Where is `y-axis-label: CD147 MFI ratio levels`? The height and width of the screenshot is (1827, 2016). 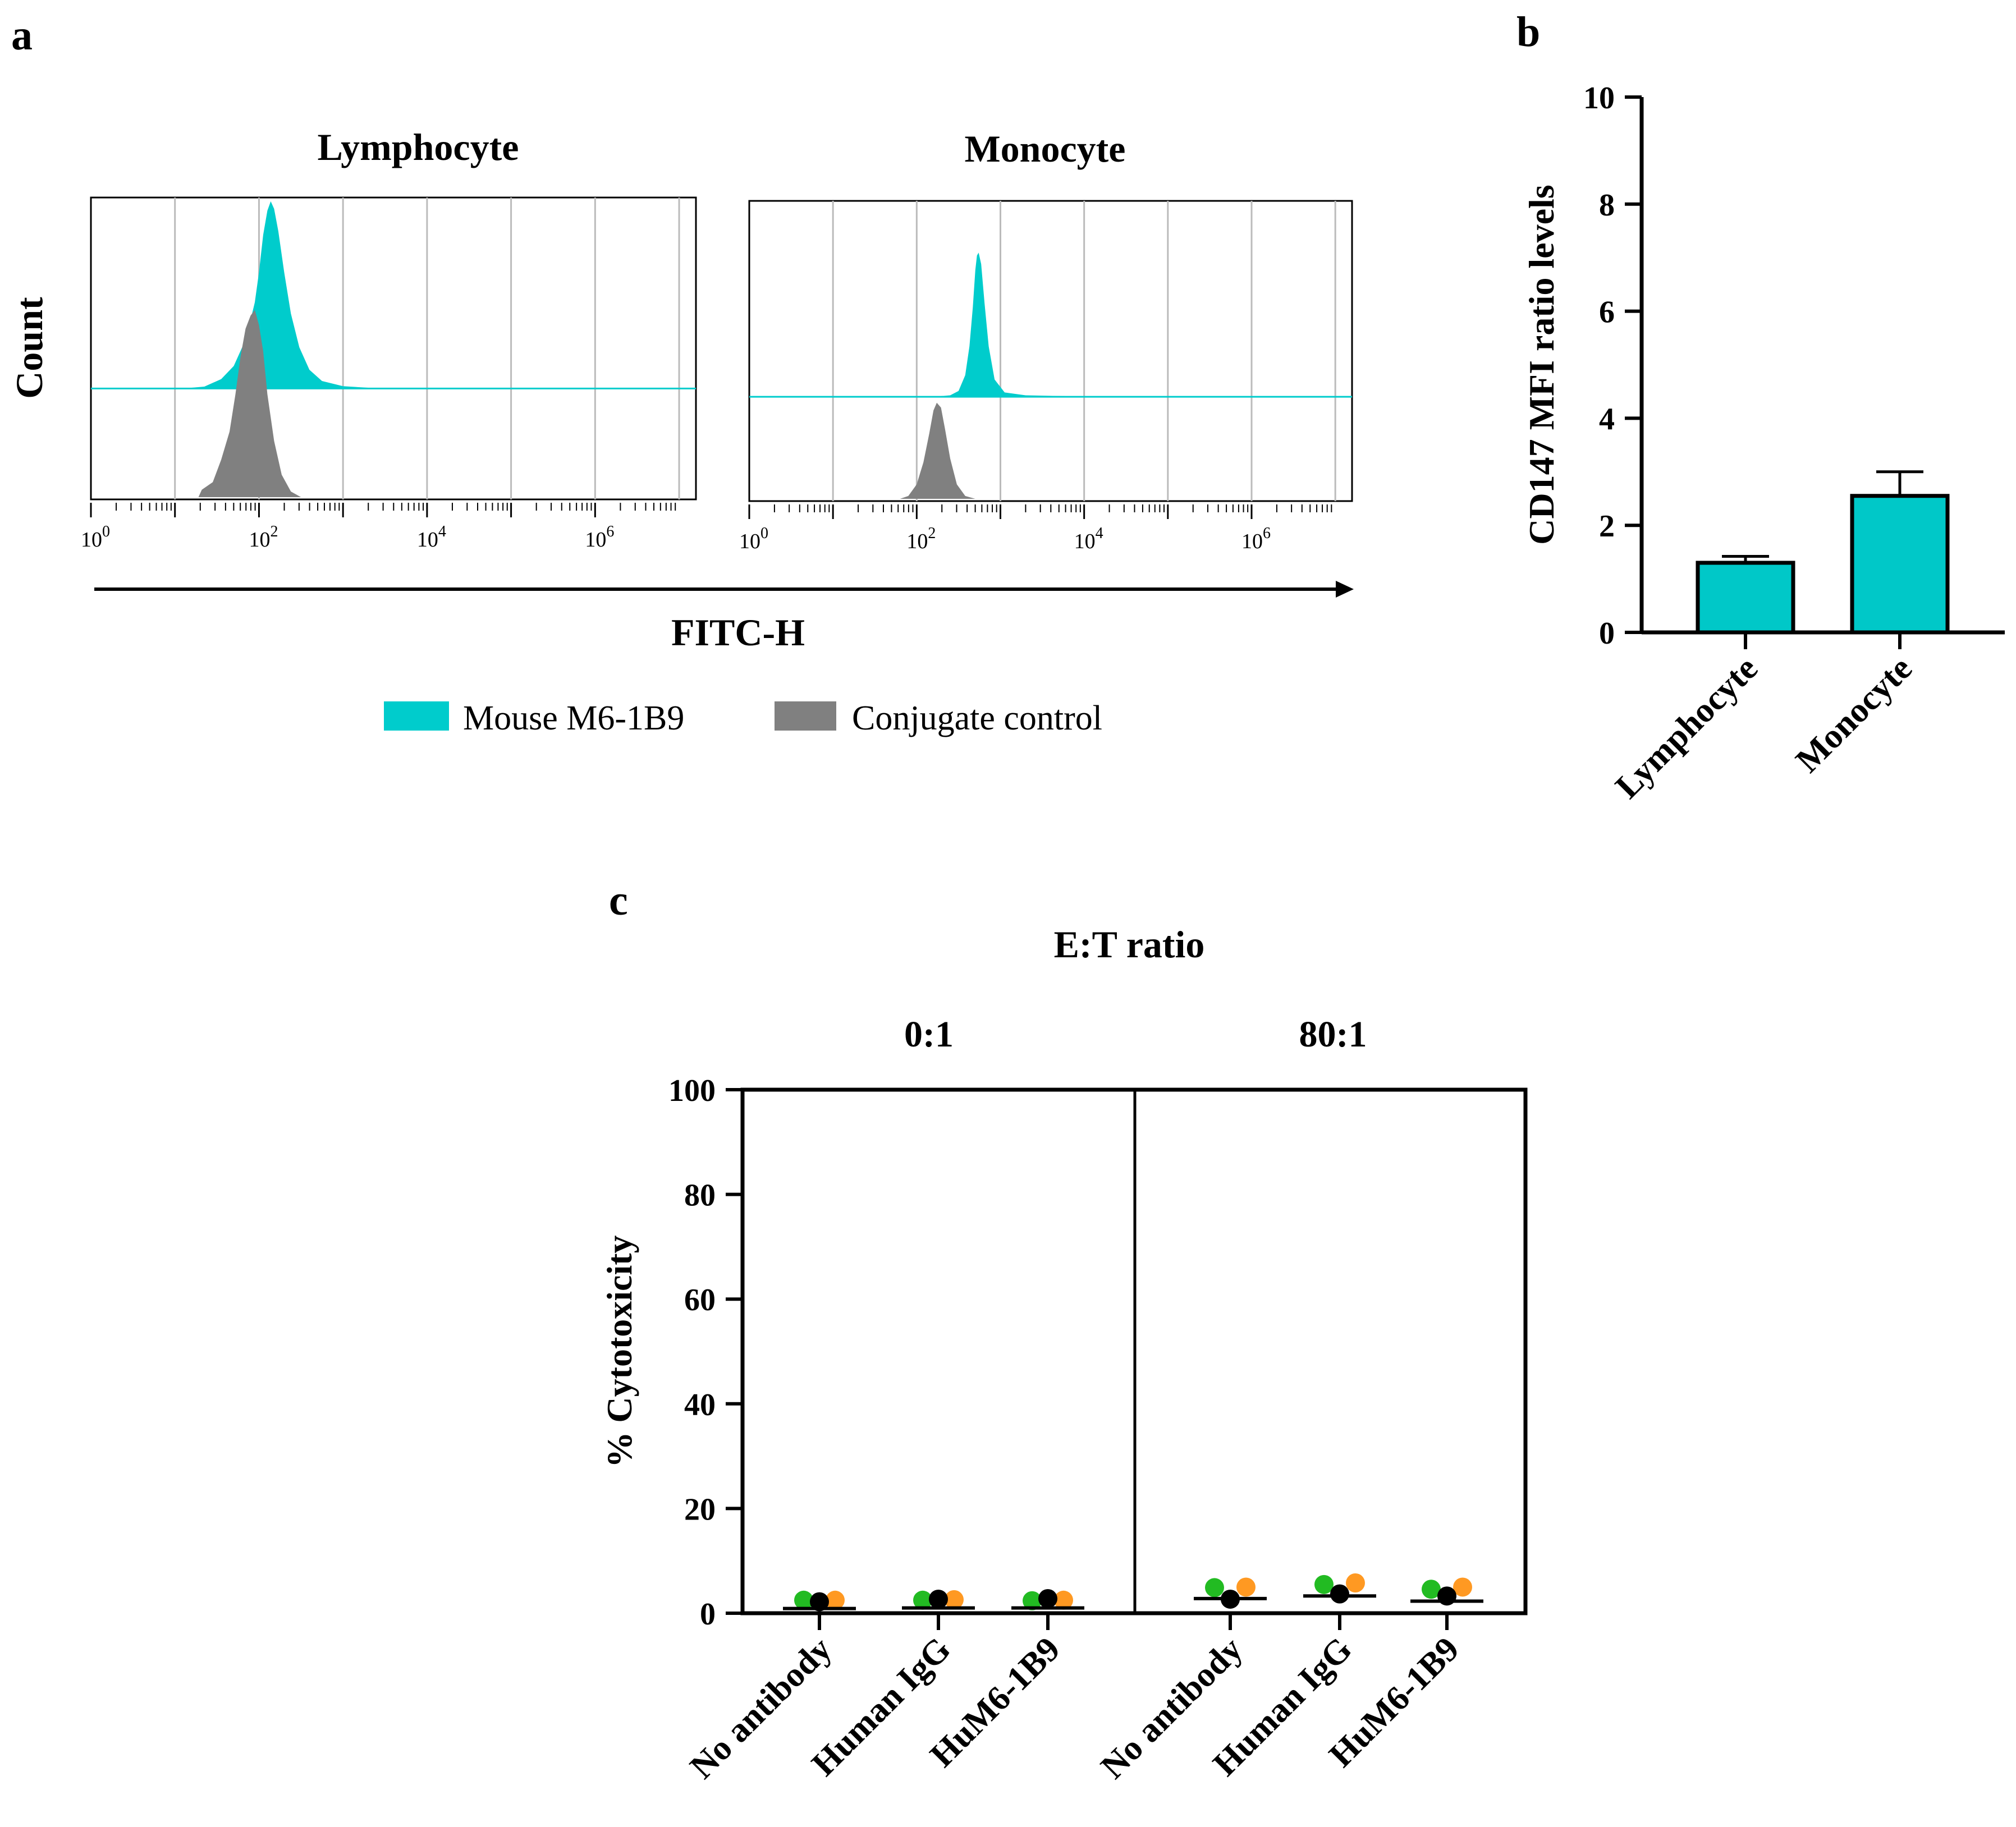 y-axis-label: CD147 MFI ratio levels is located at coordinates (1541, 365).